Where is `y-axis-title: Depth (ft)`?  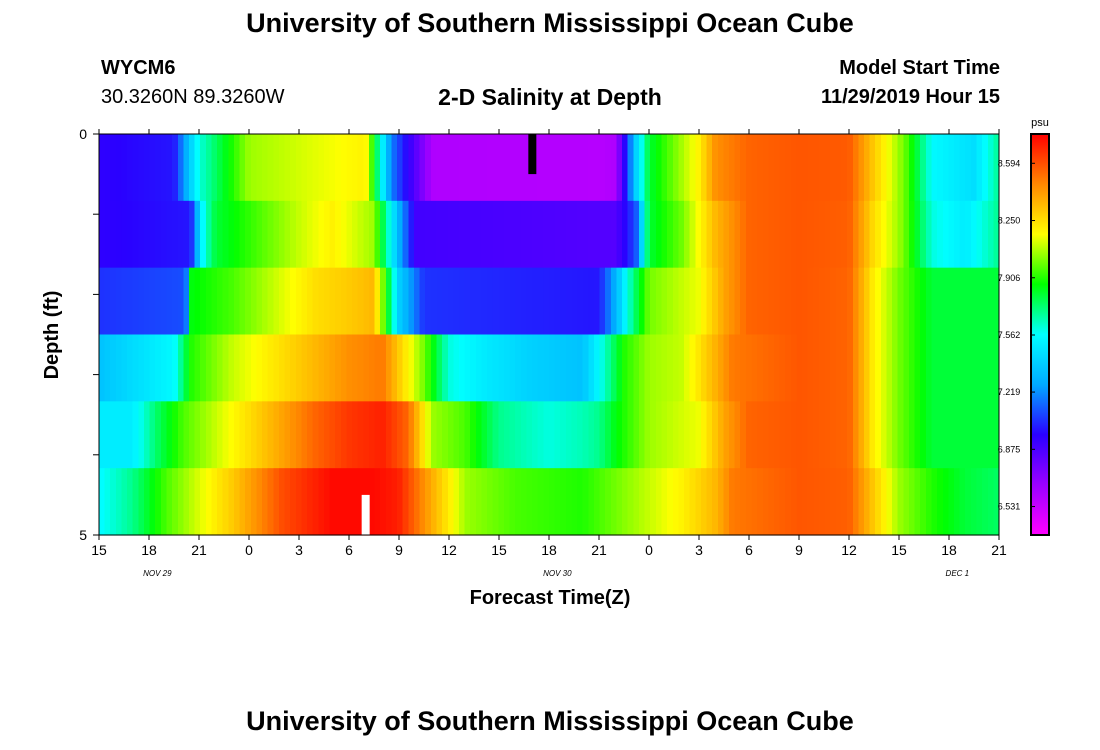 y-axis-title: Depth (ft) is located at coordinates (52, 335).